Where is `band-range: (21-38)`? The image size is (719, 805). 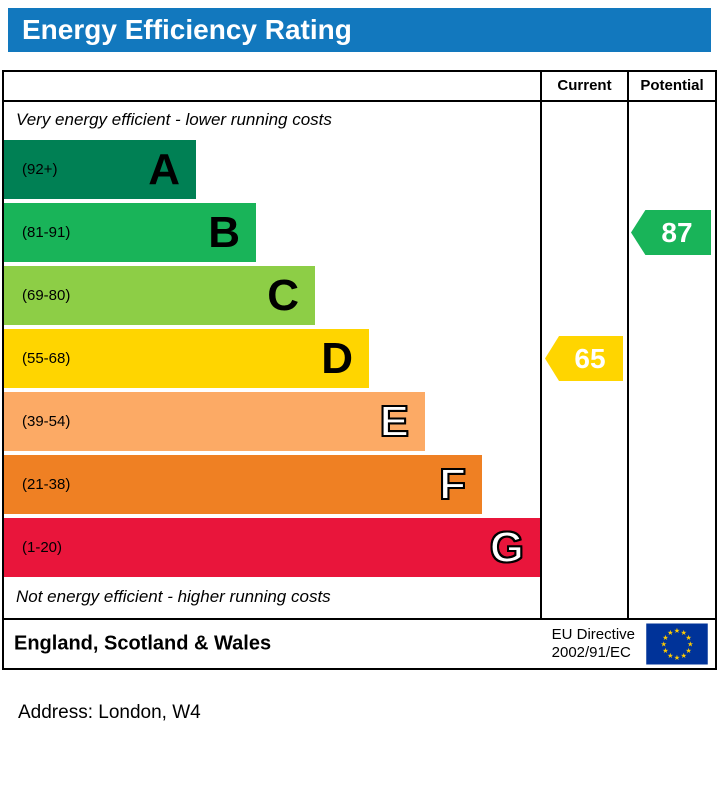 band-range: (21-38) is located at coordinates (46, 484).